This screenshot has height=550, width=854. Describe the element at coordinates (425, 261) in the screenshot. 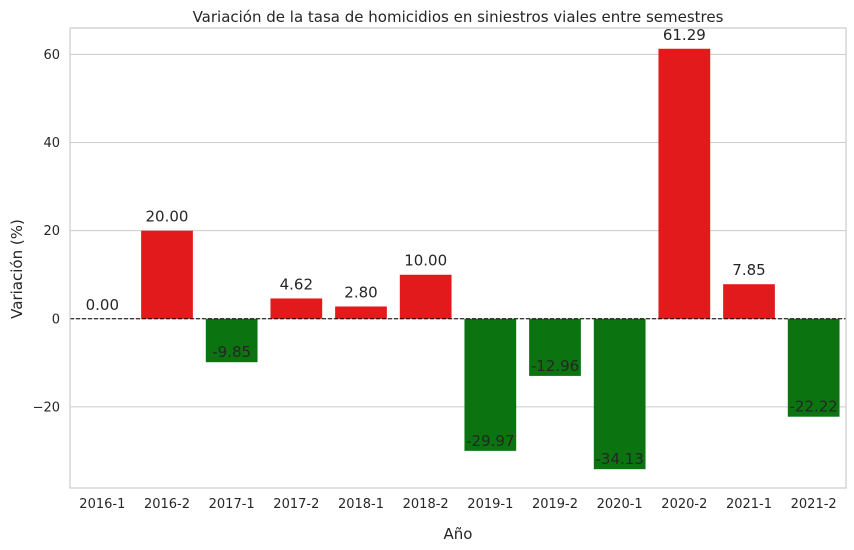

I see `data-label: 10.00` at that location.